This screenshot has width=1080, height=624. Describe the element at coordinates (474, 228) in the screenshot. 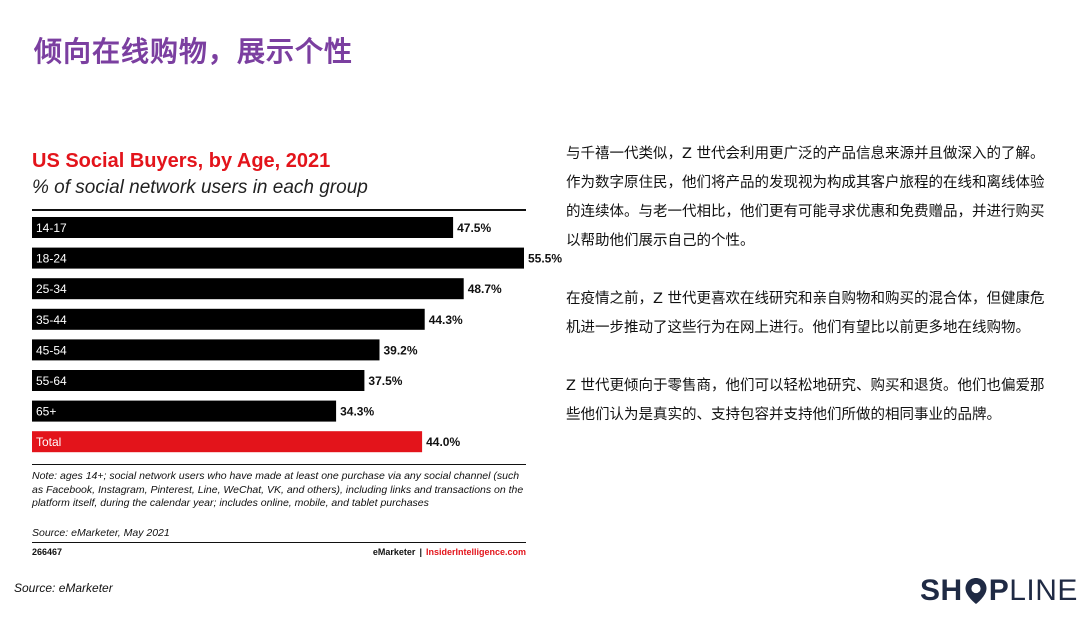

I see `value-label: 47.5%` at that location.